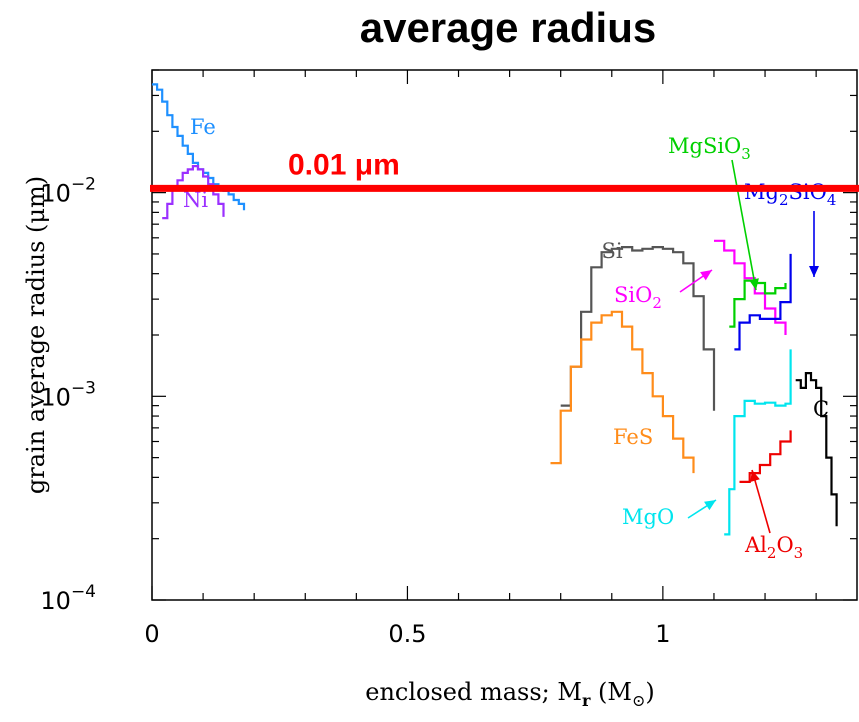 Image resolution: width=859 pixels, height=722 pixels. I want to click on series-label-mgsio3: MgSiO3, so click(709, 148).